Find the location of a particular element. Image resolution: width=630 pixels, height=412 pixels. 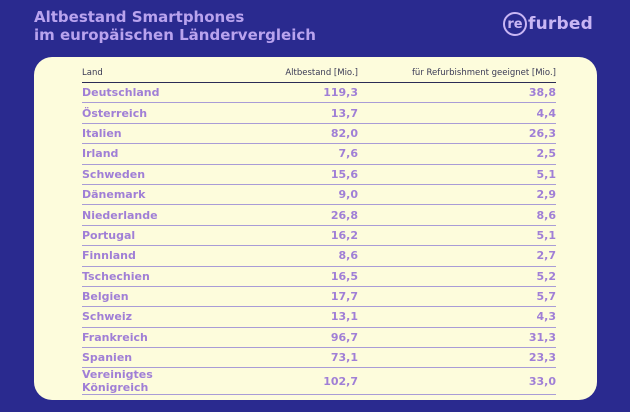

table-row: Irland 7,6 2,5 is located at coordinates (319, 154).